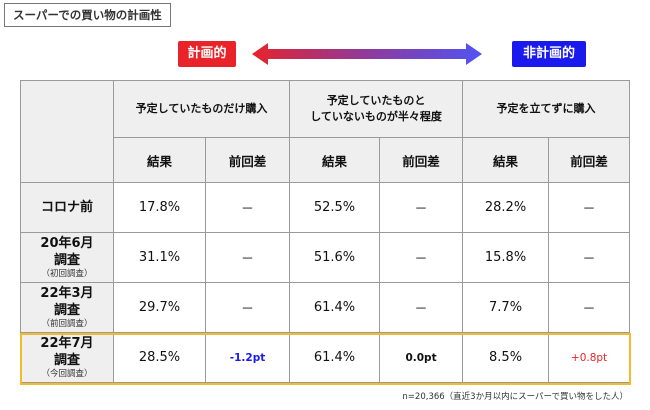 The image size is (650, 410). What do you see at coordinates (247, 357) in the screenshot?
I see `diff-value: -1.2pt` at bounding box center [247, 357].